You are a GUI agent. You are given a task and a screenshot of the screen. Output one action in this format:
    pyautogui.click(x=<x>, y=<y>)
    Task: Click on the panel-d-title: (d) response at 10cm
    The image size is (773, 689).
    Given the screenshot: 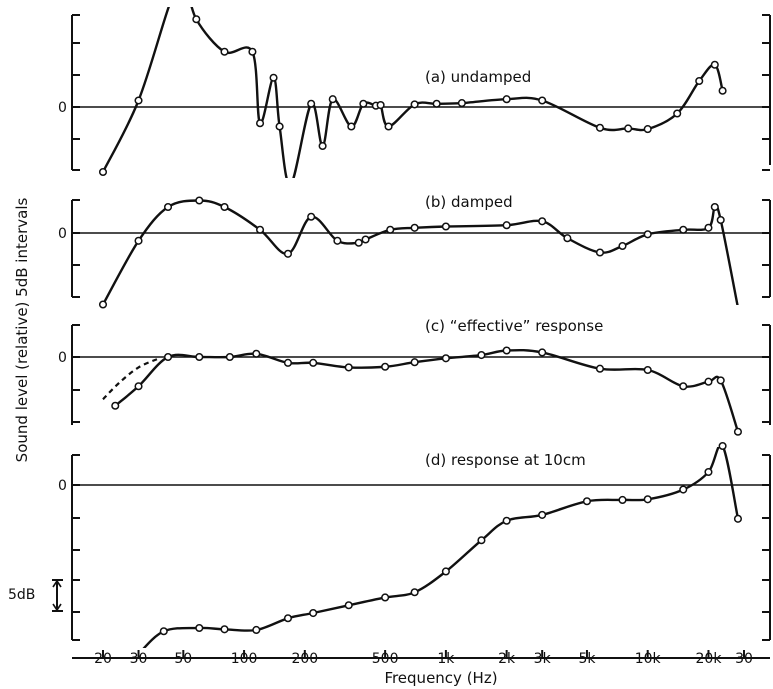 What is the action you would take?
    pyautogui.click(x=505, y=460)
    